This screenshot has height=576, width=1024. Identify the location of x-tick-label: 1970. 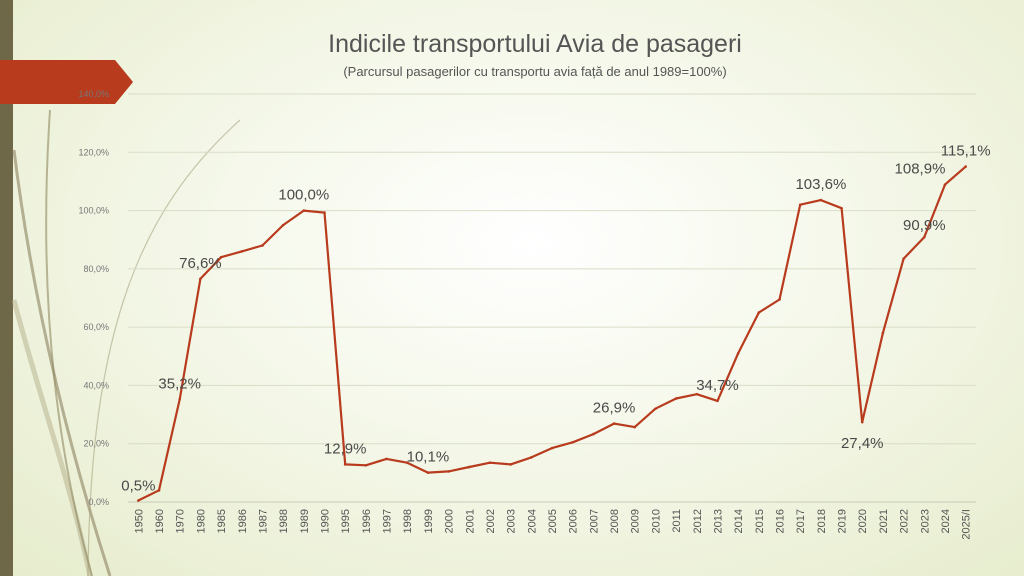
(181, 521).